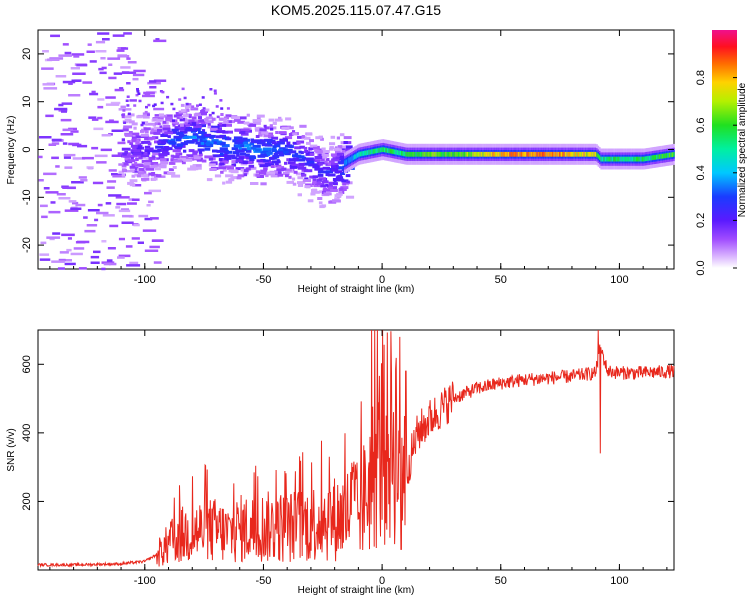 The height and width of the screenshot is (600, 750). Describe the element at coordinates (382, 280) in the screenshot. I see `x-tick-label: 0` at that location.